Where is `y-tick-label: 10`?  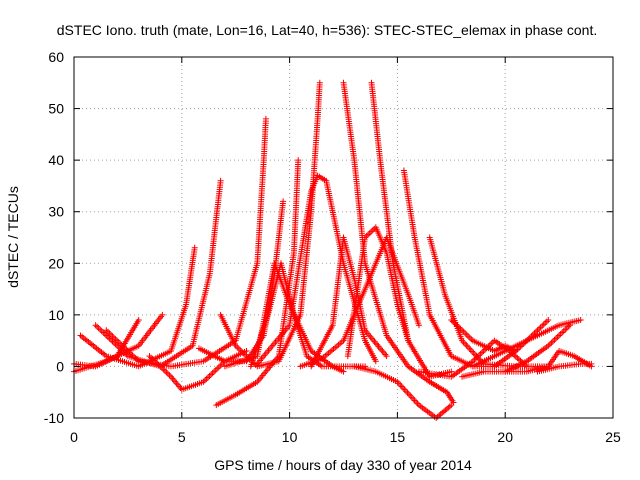 y-tick-label: 10 is located at coordinates (56, 315).